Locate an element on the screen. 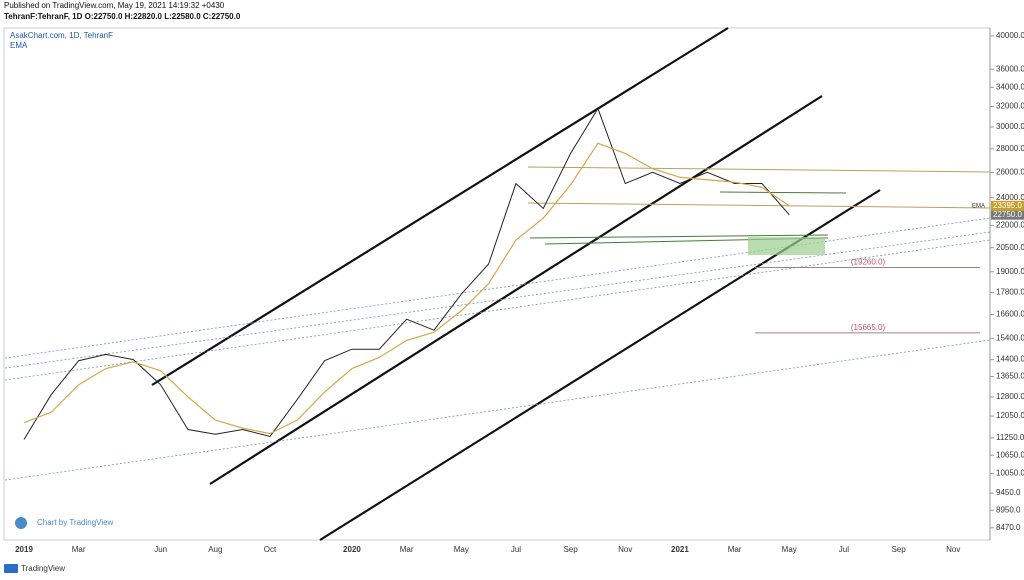  y-tick-label: 22000.0 is located at coordinates (1010, 224).